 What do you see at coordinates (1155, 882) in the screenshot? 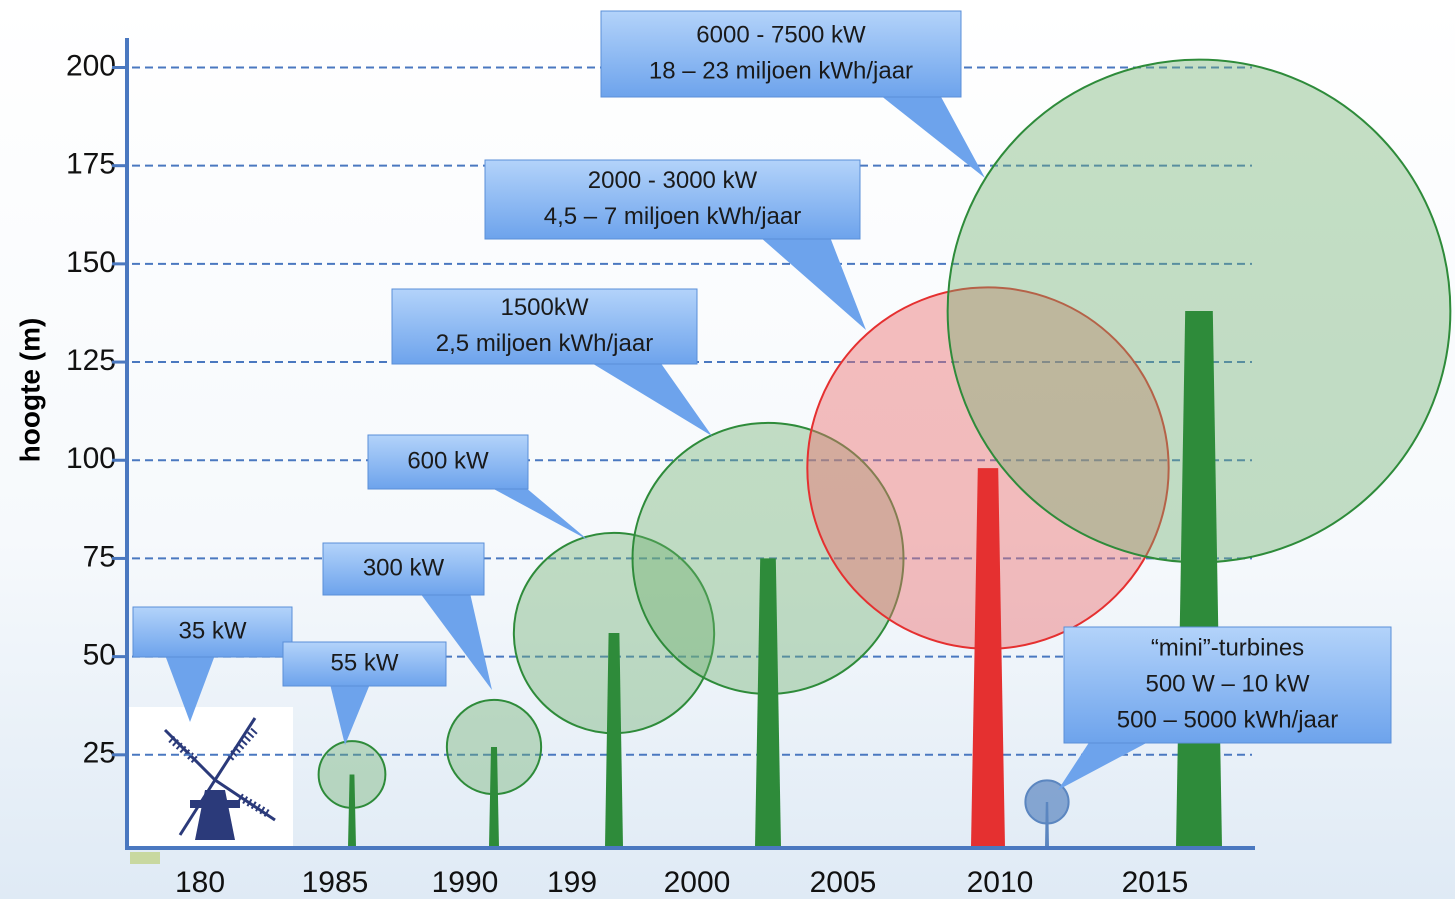
I see `x-tick-label: 2015` at bounding box center [1155, 882].